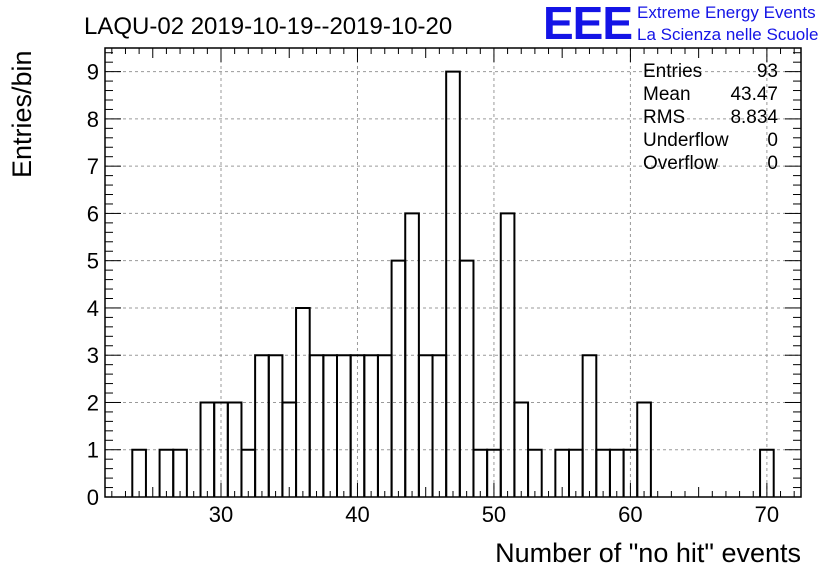 Image resolution: width=836 pixels, height=572 pixels. Describe the element at coordinates (648, 553) in the screenshot. I see `x-axis-label: Number of "no hit" events` at that location.